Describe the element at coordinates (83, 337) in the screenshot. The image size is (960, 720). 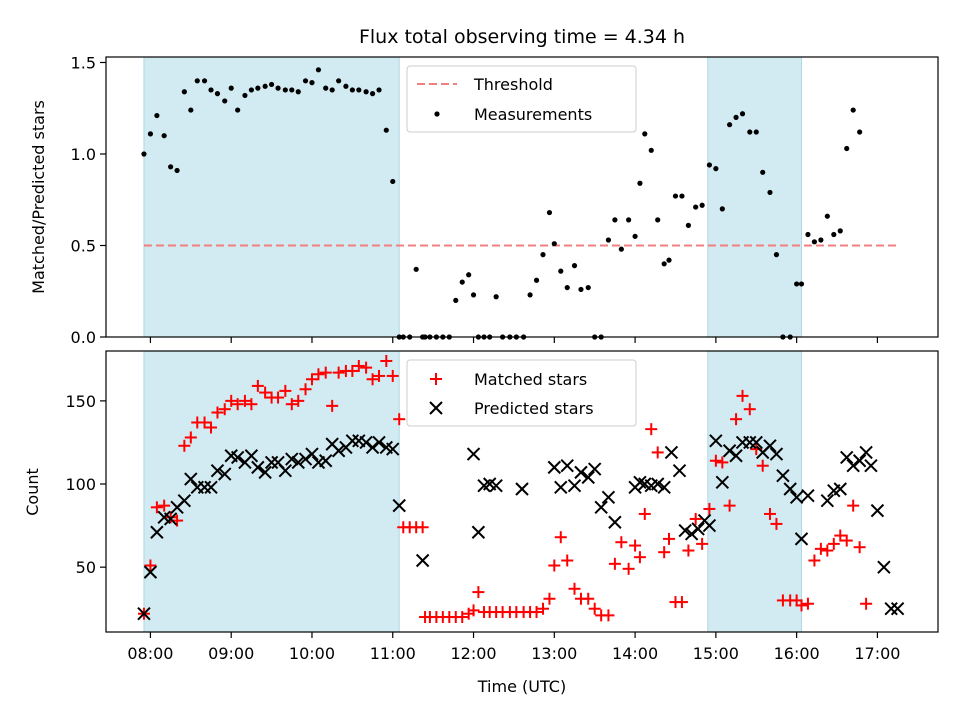
I see `top-y-tick-label-0: 0.0` at that location.